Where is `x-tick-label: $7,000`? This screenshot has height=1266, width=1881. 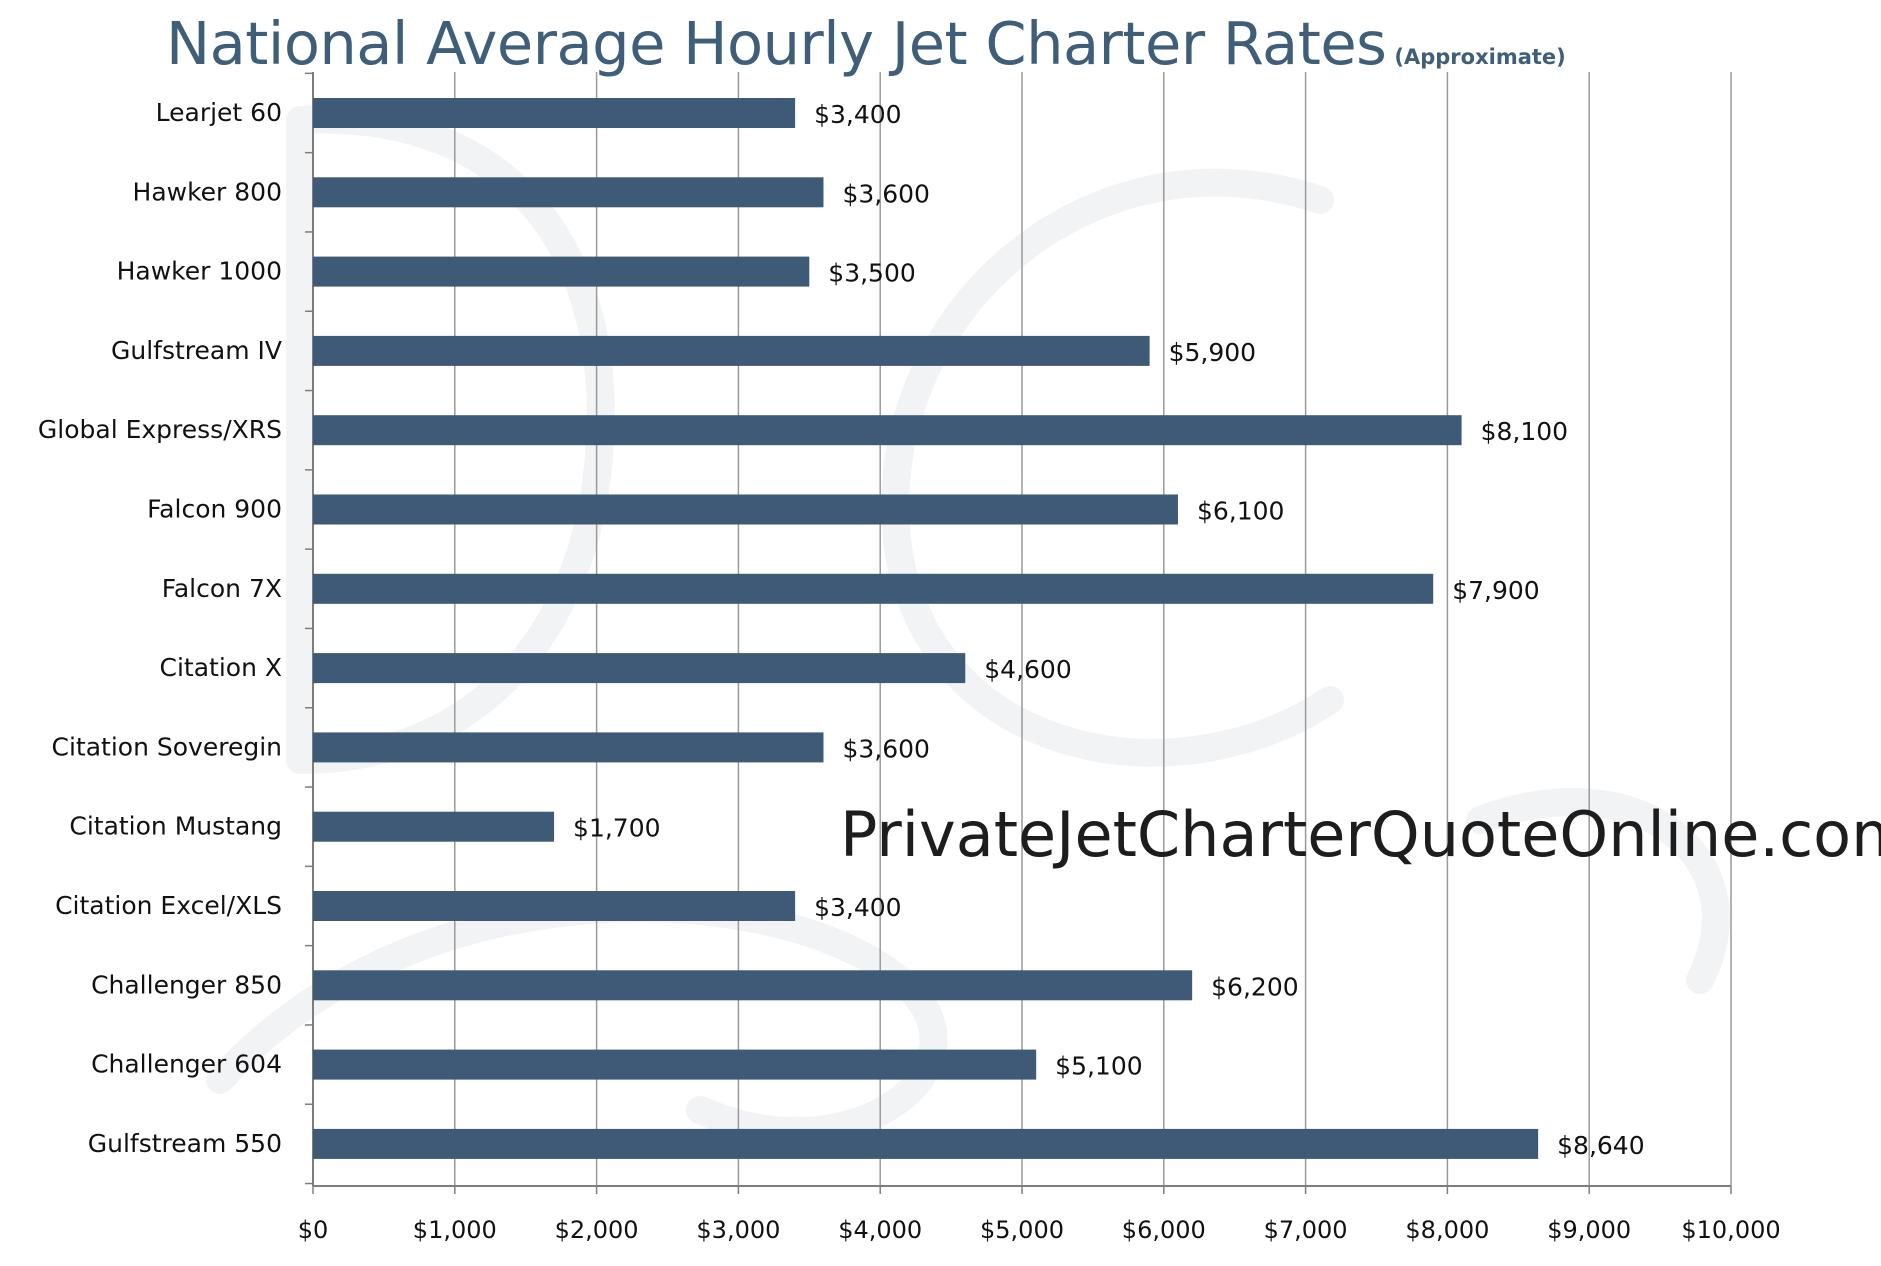 x-tick-label: $7,000 is located at coordinates (1306, 1230).